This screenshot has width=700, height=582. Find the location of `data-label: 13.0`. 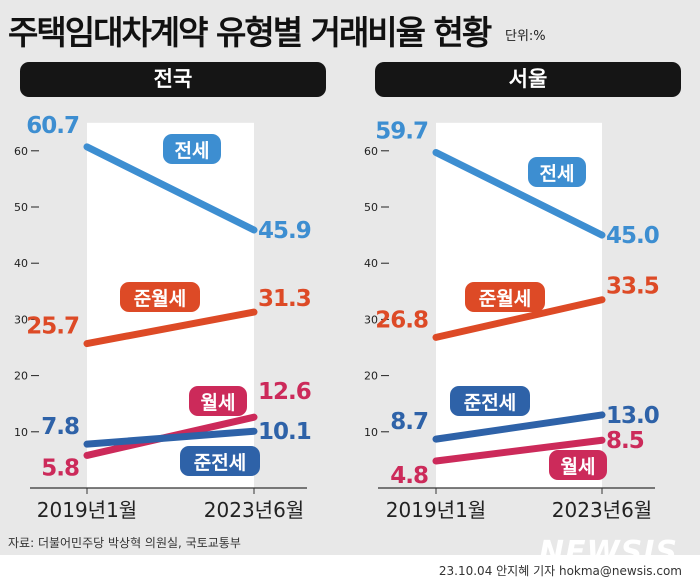

data-label: 13.0 is located at coordinates (632, 416).